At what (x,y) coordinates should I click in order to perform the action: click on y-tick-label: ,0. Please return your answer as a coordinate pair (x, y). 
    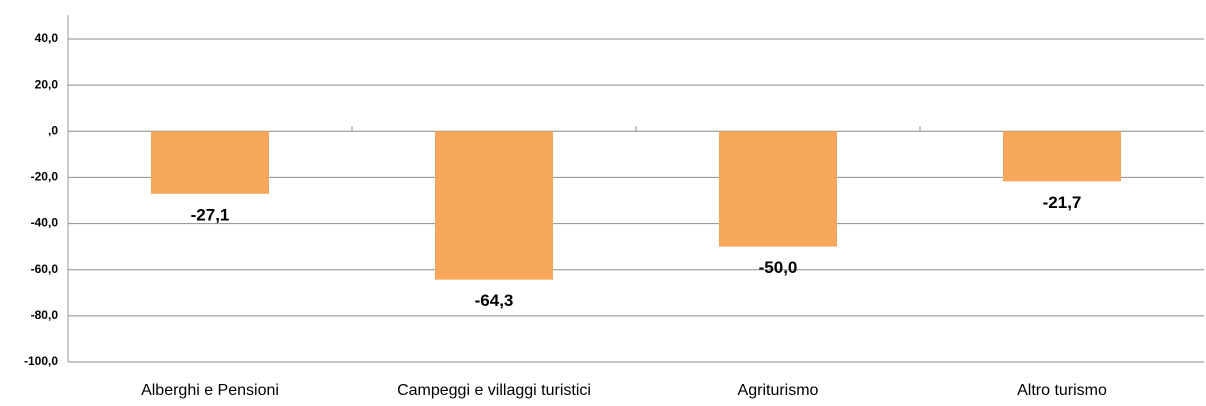
    Looking at the image, I should click on (53, 130).